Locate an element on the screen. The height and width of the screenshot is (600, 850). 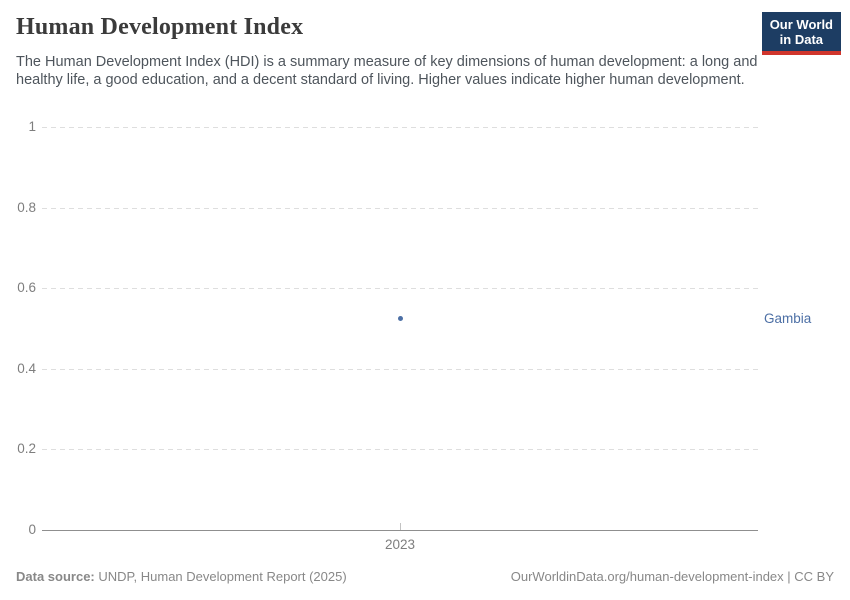
x-tick-mark is located at coordinates (400, 526).